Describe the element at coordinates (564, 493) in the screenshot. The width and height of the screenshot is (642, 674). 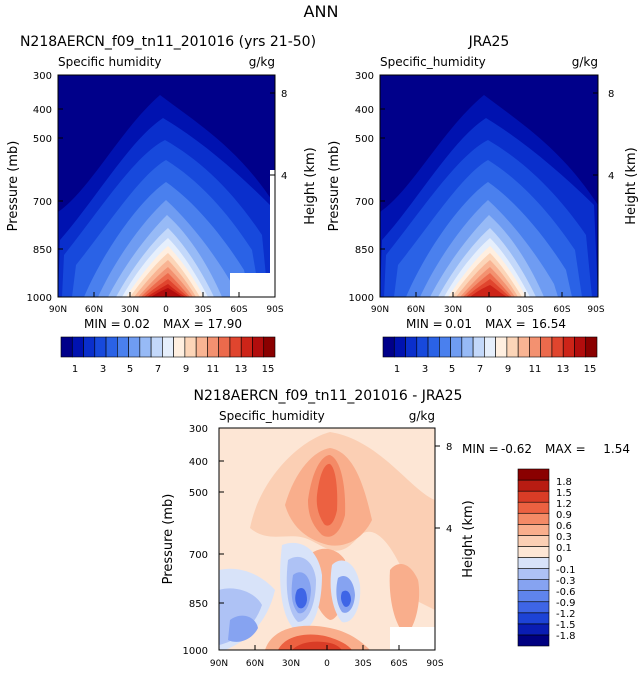
I see `colorbar-label: 1.5` at that location.